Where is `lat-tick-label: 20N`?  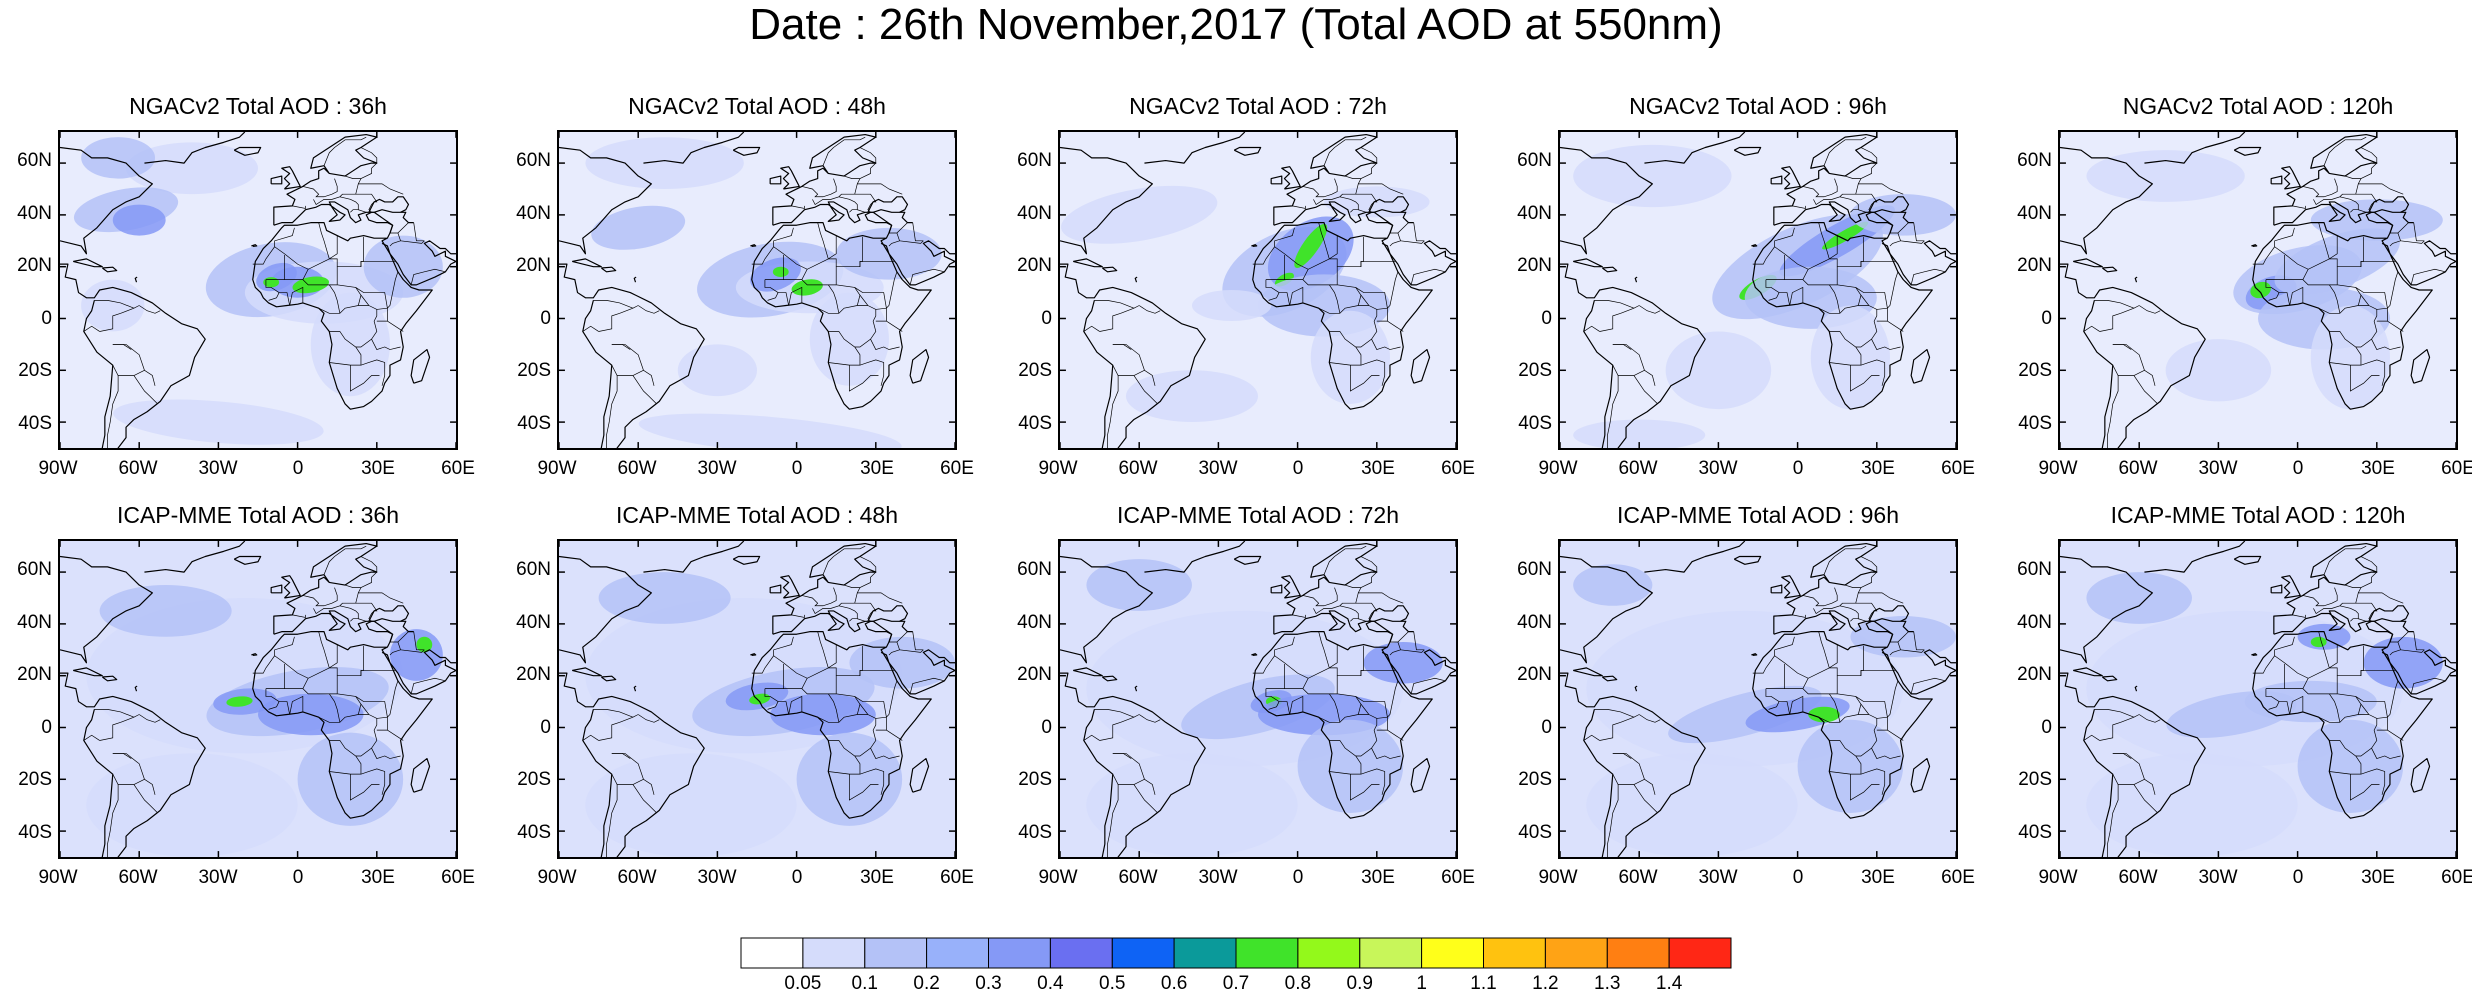
lat-tick-label: 20N is located at coordinates (1534, 675).